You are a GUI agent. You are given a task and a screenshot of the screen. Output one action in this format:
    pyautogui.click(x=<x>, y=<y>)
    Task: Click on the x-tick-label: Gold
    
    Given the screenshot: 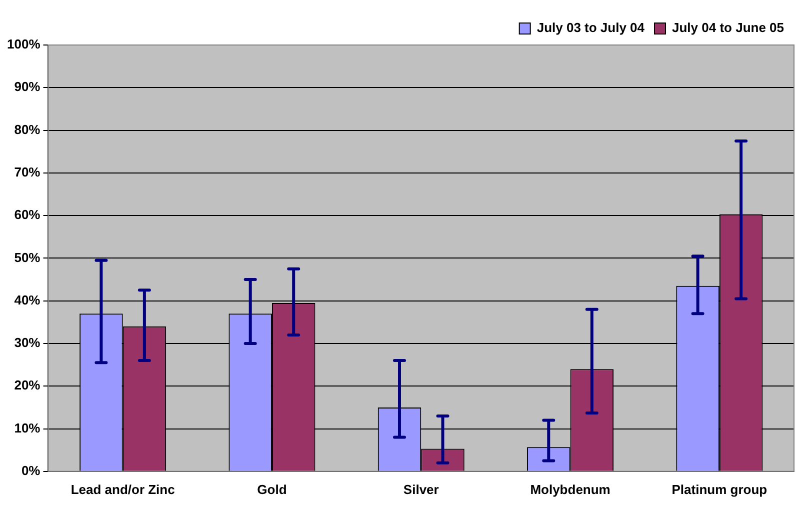 What is the action you would take?
    pyautogui.click(x=272, y=489)
    